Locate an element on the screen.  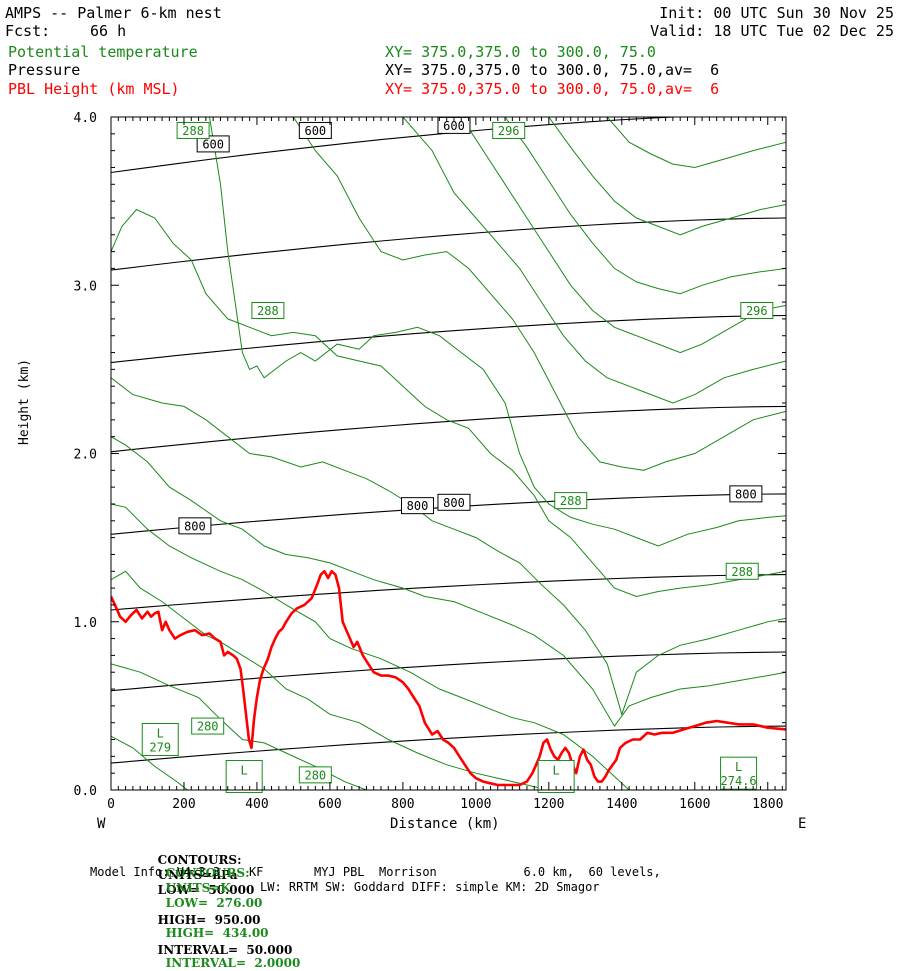
theta-label-4-box is located at coordinates (571, 501).